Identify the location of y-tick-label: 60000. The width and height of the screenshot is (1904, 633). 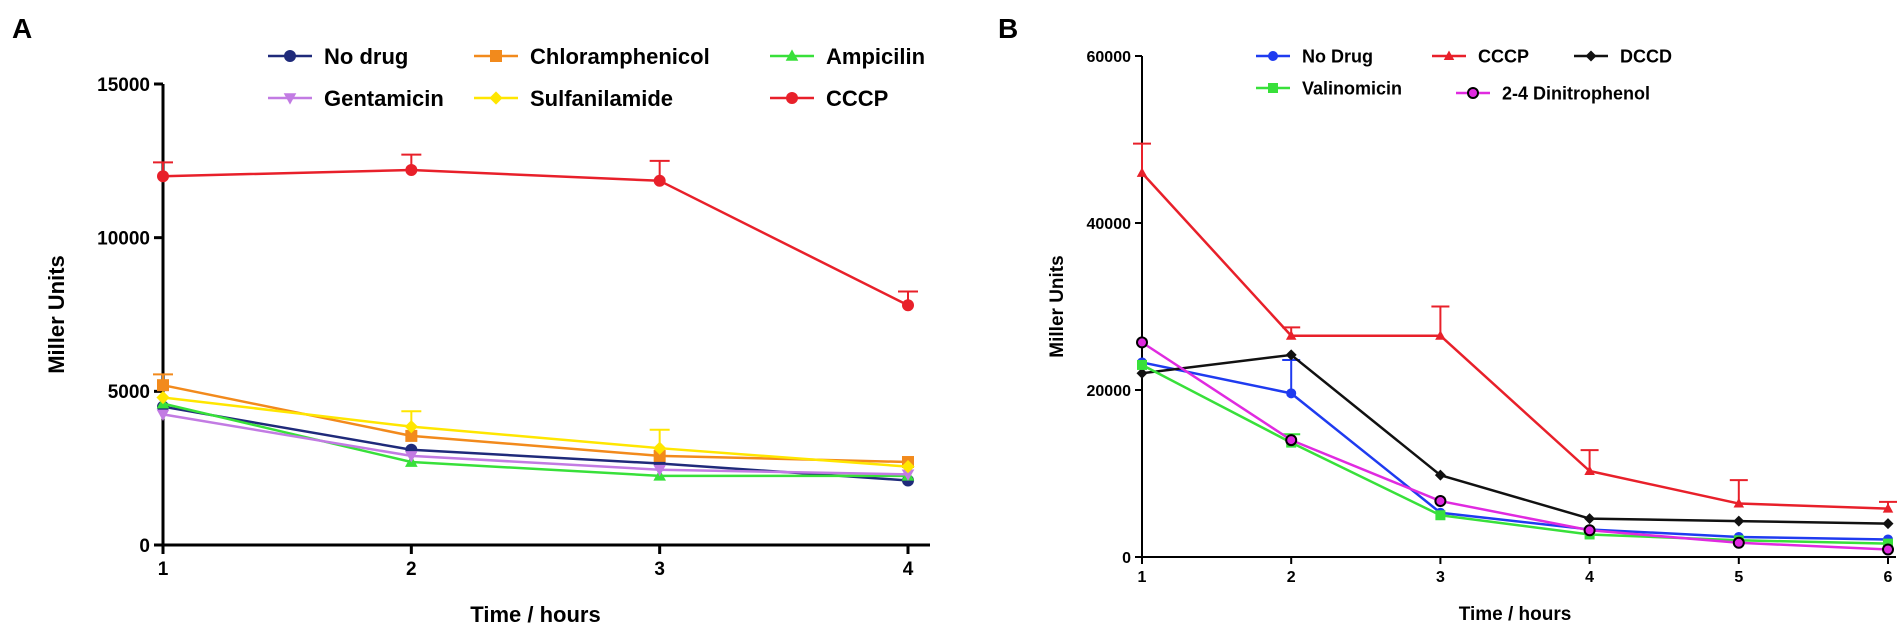
(1109, 57).